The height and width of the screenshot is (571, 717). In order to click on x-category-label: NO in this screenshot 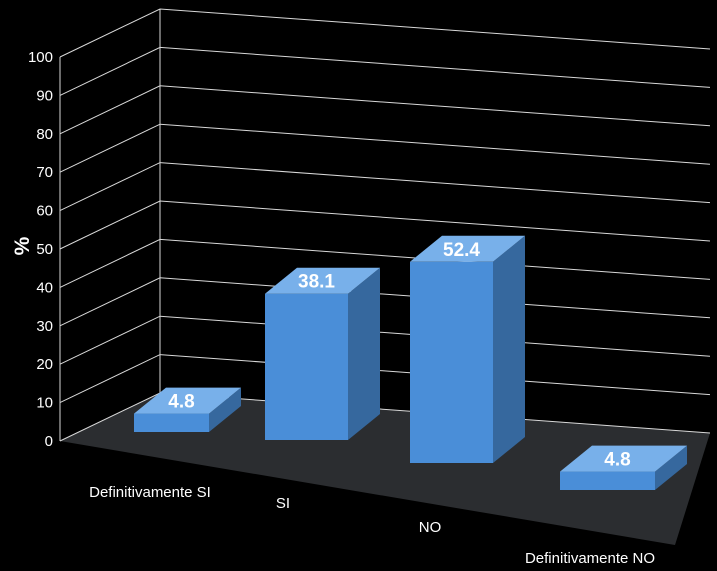, I will do `click(430, 527)`.